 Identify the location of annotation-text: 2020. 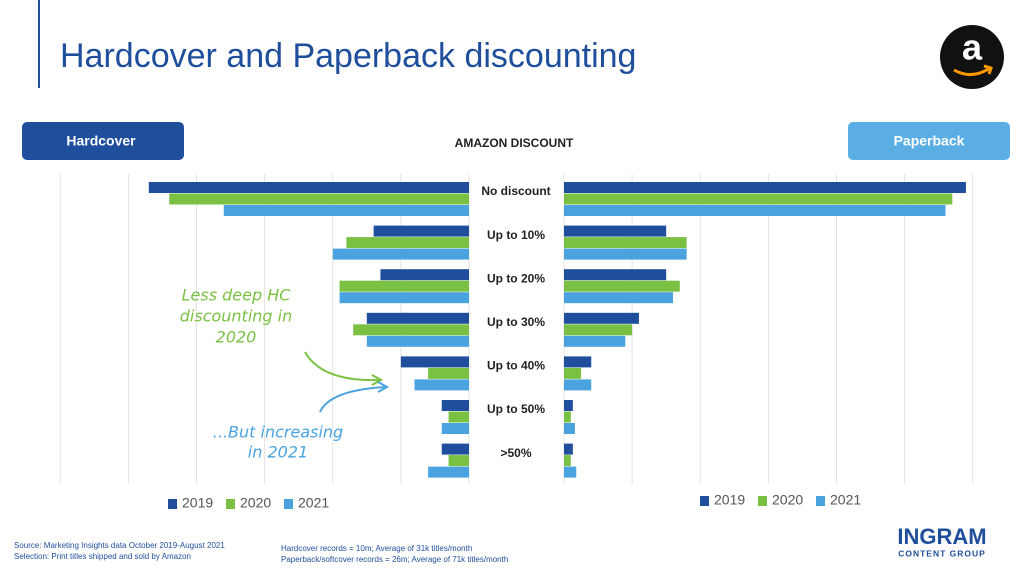
(236, 337).